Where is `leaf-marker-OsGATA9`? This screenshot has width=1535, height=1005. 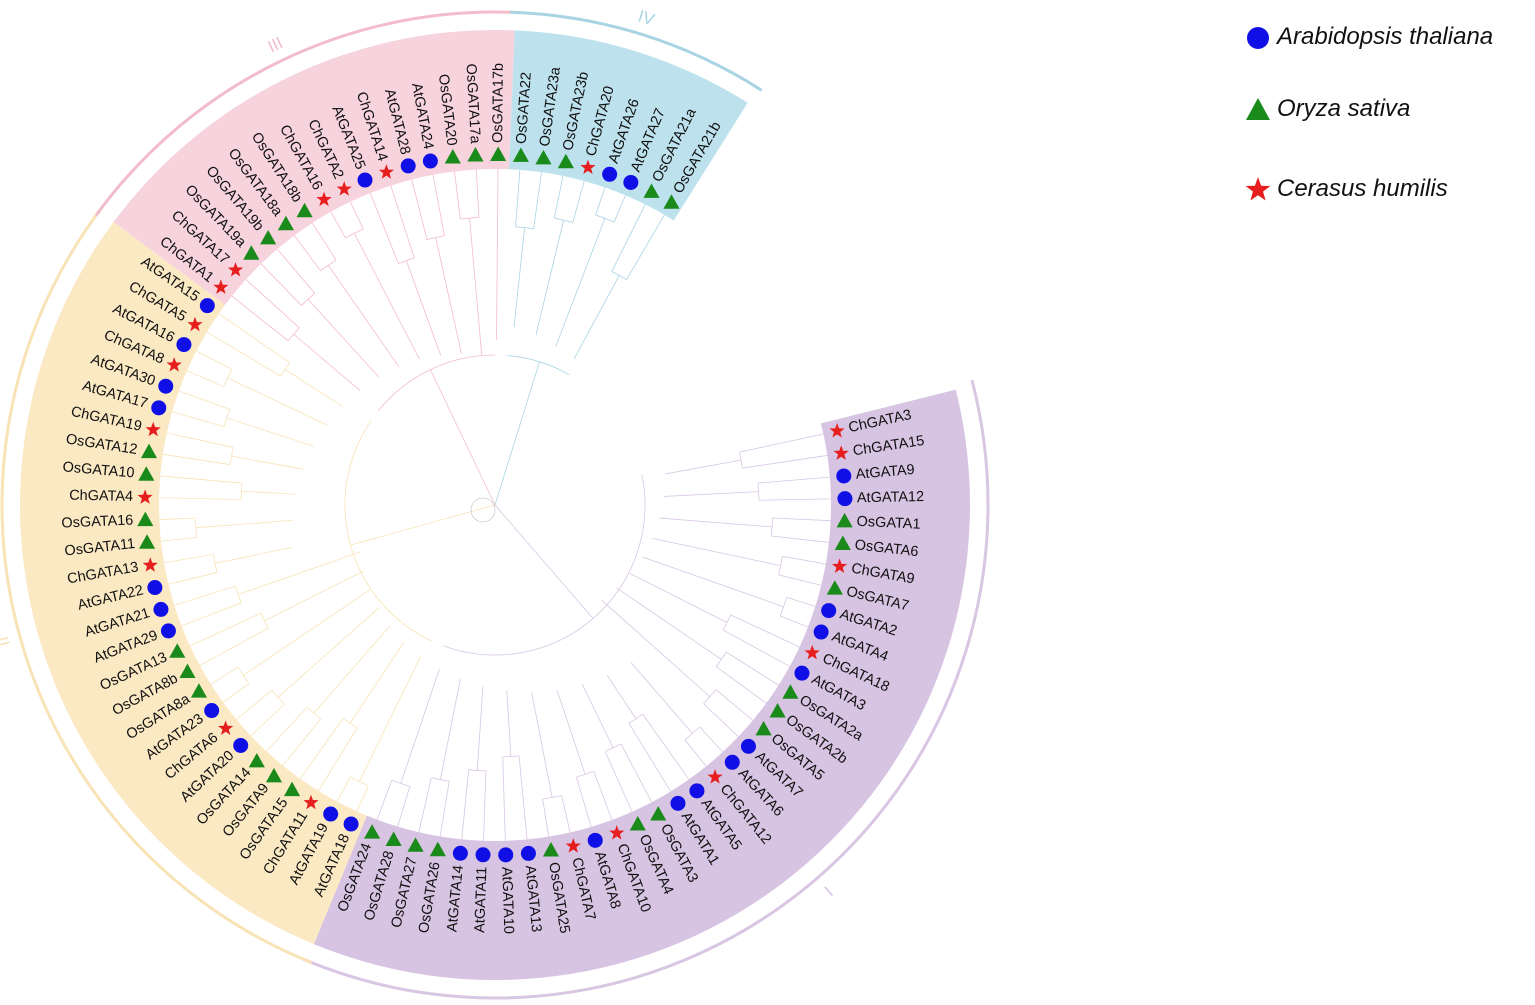
leaf-marker-OsGATA9 is located at coordinates (274, 775).